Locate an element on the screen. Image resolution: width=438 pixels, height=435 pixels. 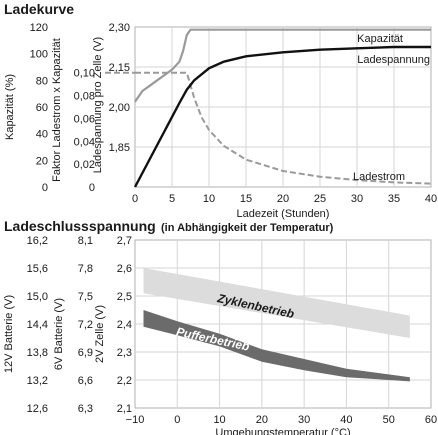
chart1-ladespannung-line is located at coordinates (282, 65).